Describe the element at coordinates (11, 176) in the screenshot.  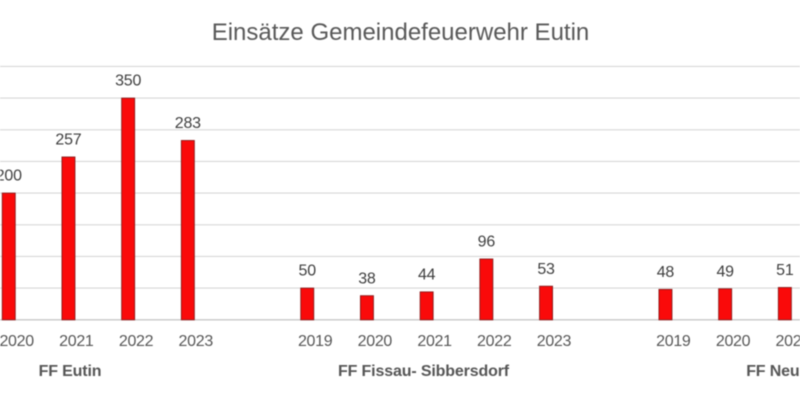
I see `svg-text: 200` at that location.